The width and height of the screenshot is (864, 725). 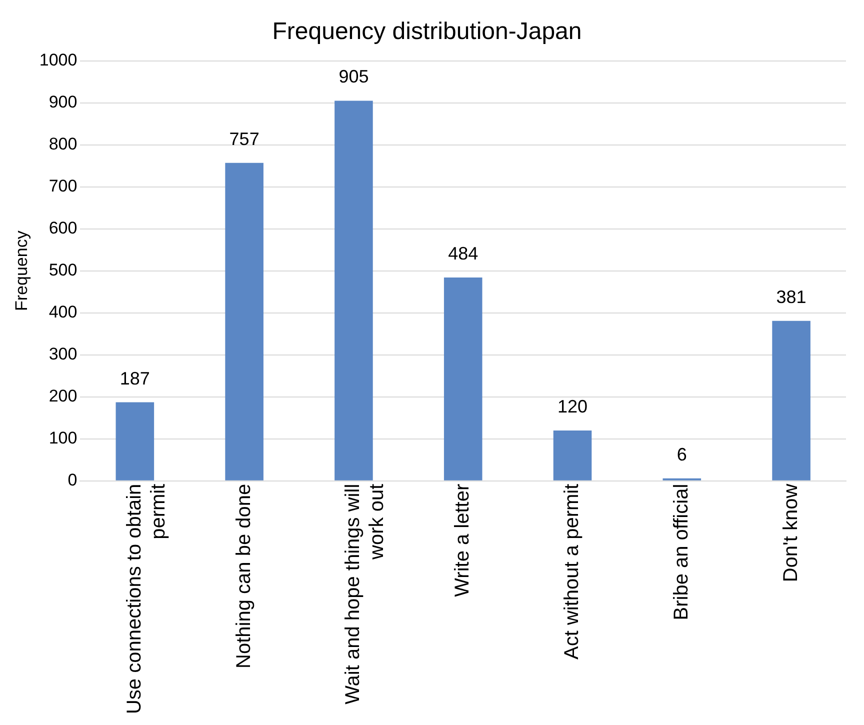 I want to click on chart-title: Frequency distribution-Japan, so click(x=427, y=32).